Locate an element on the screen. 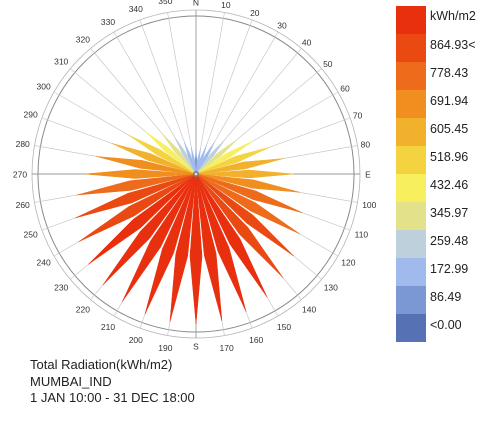  direction-label-20: 20 is located at coordinates (255, 13).